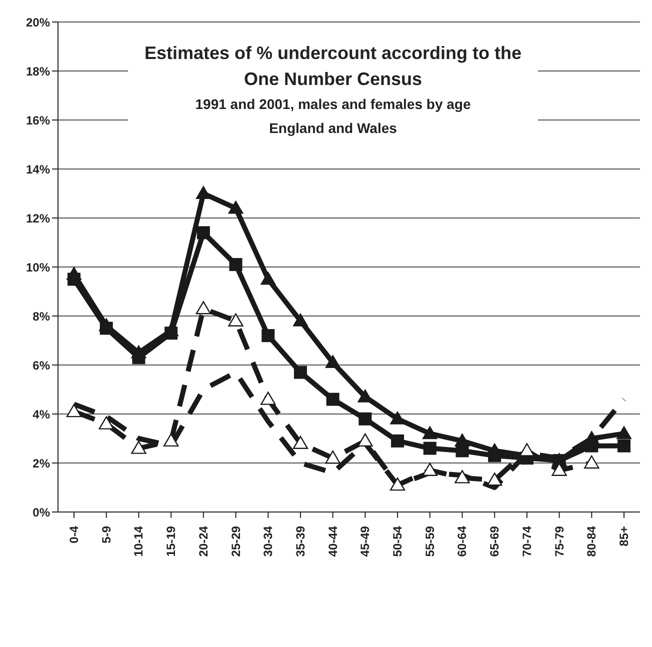 The width and height of the screenshot is (652, 647). I want to click on x-tick-label: 85+, so click(624, 536).